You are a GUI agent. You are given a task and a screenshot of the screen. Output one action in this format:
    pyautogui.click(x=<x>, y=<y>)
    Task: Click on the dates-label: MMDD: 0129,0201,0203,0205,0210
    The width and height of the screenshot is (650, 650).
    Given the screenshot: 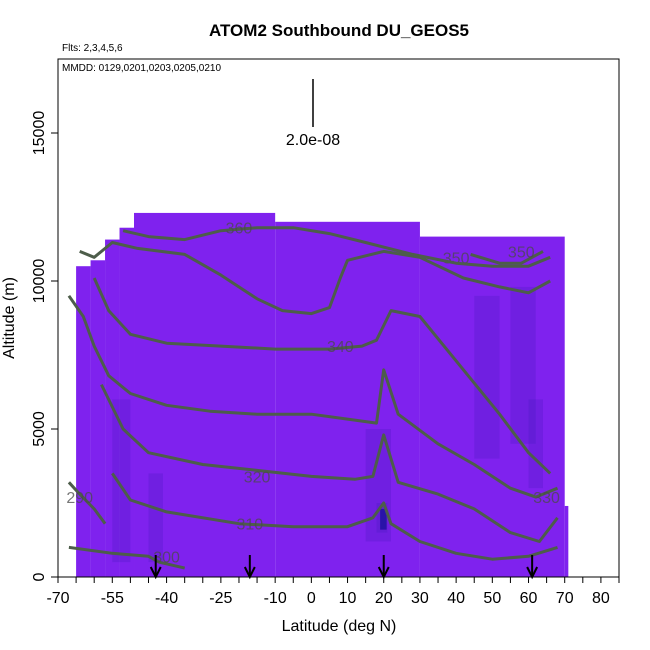 What is the action you would take?
    pyautogui.click(x=141, y=68)
    